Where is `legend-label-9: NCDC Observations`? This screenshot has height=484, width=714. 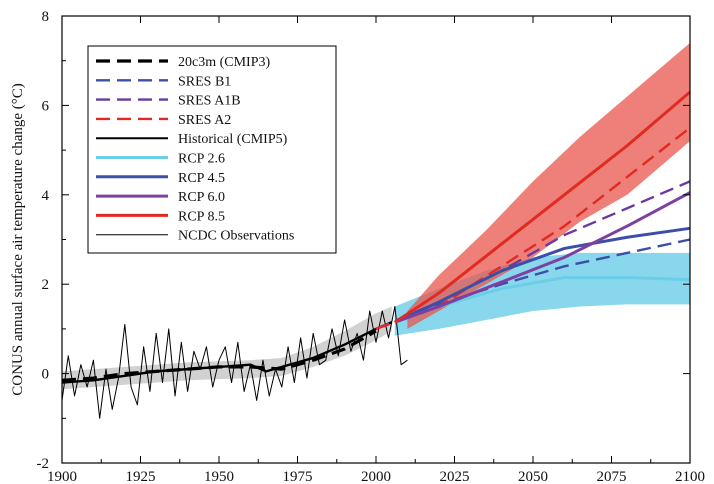 legend-label-9: NCDC Observations is located at coordinates (236, 236).